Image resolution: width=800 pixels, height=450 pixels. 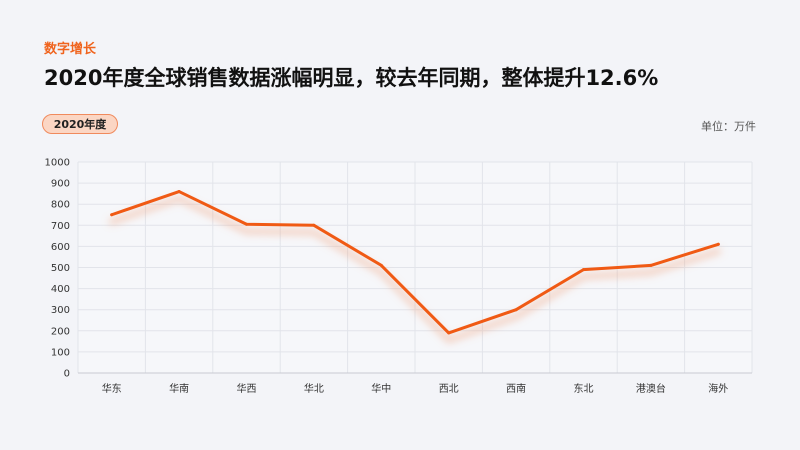 What do you see at coordinates (57, 163) in the screenshot?
I see `y-tick-label: 1000` at bounding box center [57, 163].